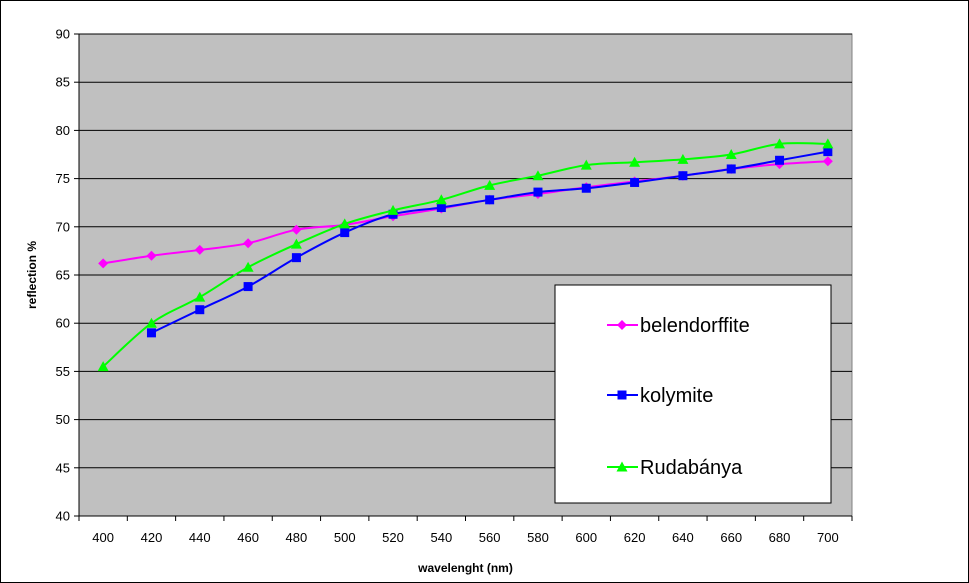  What do you see at coordinates (152, 537) in the screenshot?
I see `x-tick-label: 420` at bounding box center [152, 537].